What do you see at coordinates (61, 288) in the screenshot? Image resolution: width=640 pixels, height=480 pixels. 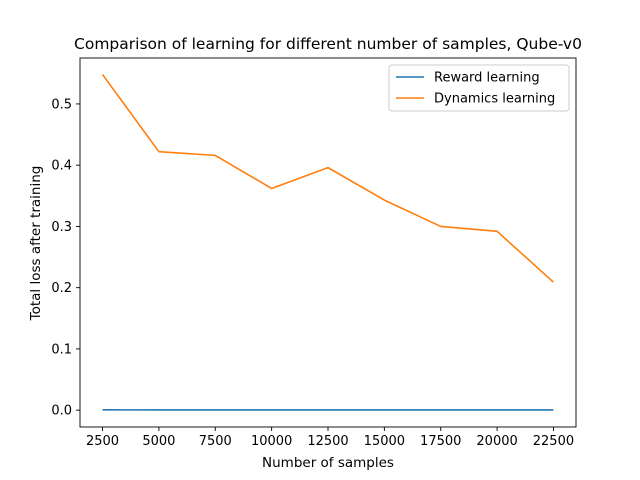 I see `y-tick-label: 0.2` at bounding box center [61, 288].